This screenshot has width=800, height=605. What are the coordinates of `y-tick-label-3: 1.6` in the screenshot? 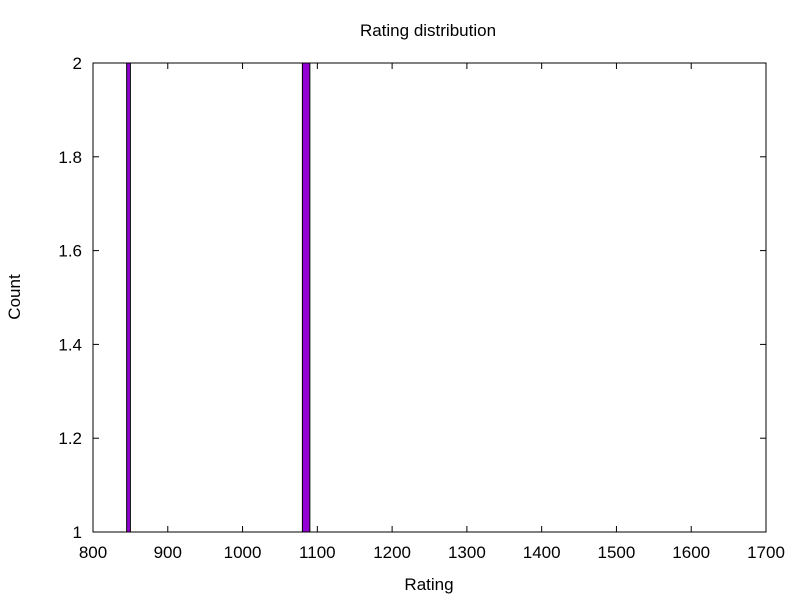 It's located at (70, 251).